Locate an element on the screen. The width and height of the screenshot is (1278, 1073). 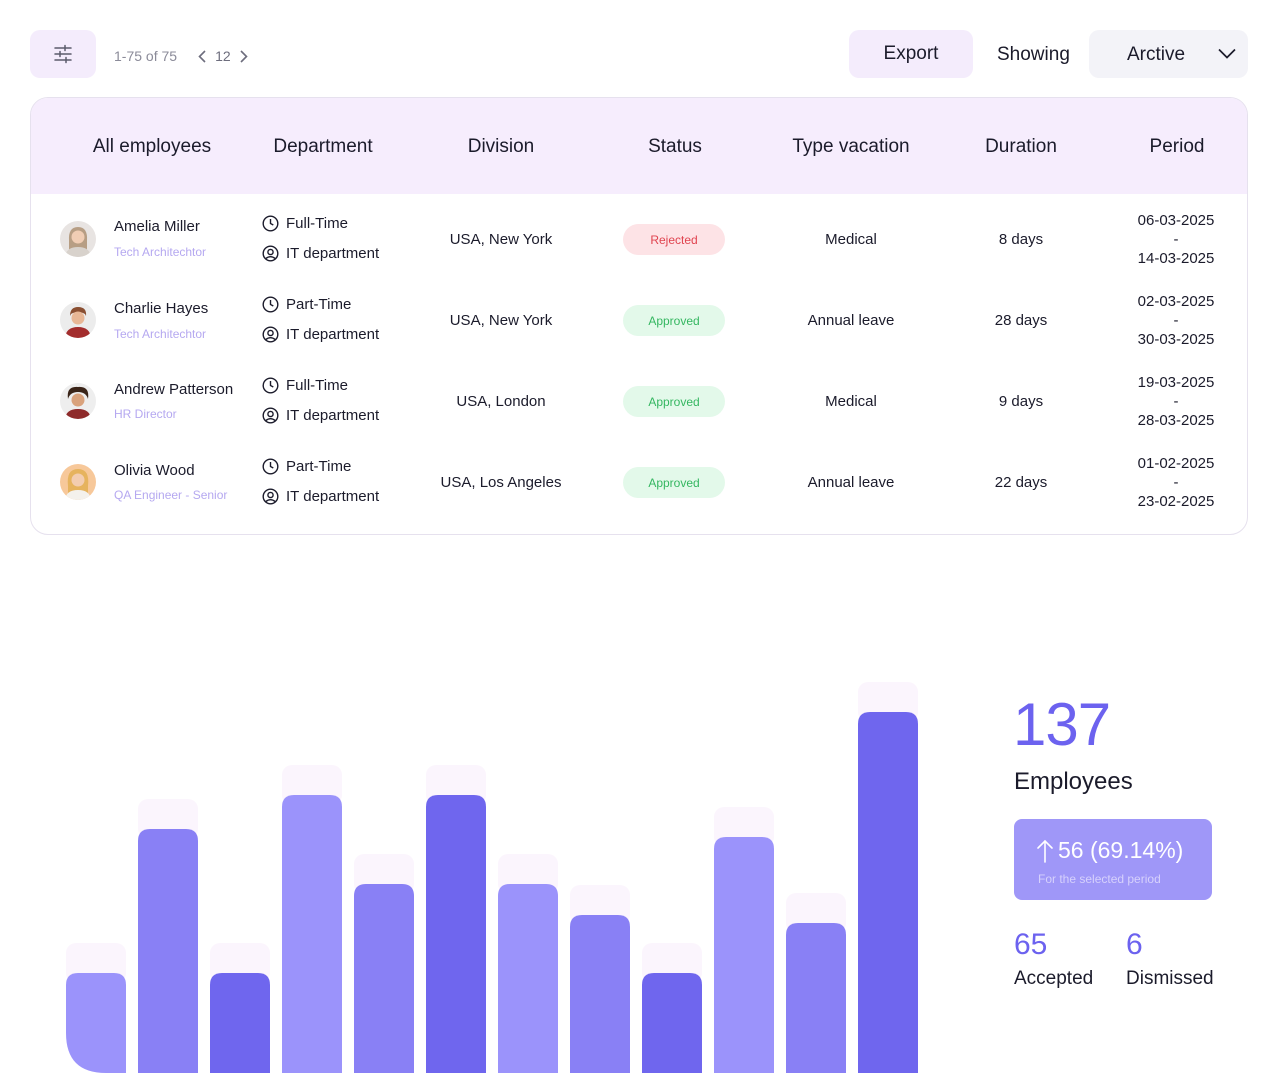
clock-icon is located at coordinates (270, 466).